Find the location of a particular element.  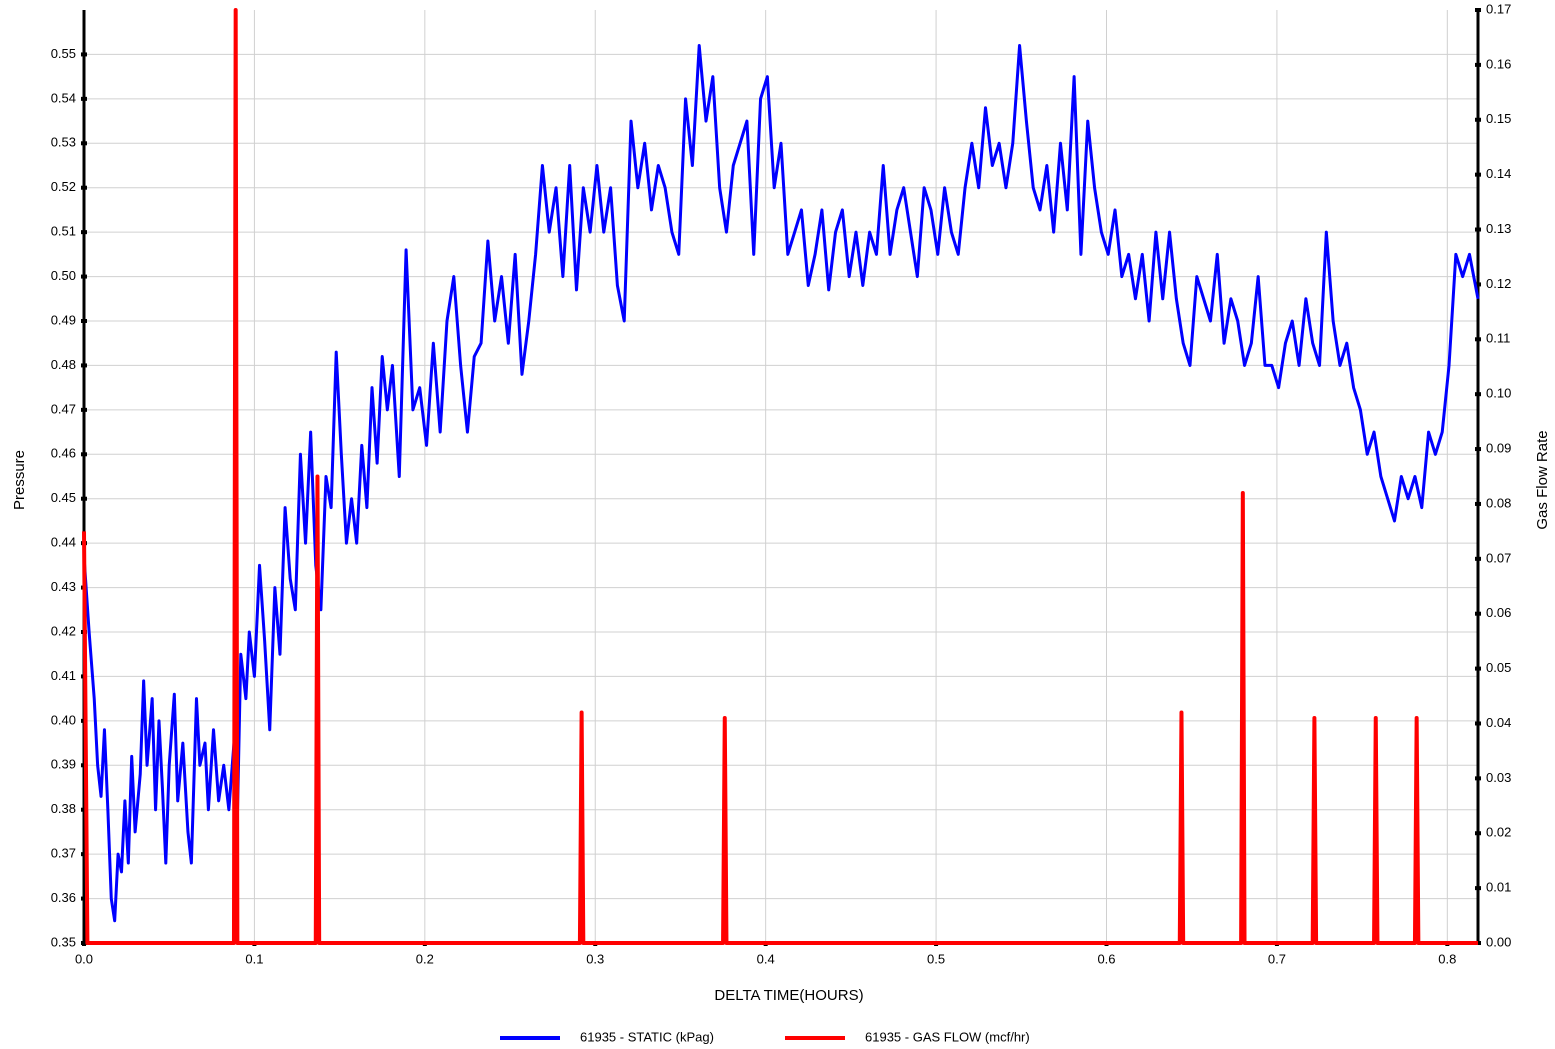

y2-tick-label: 0.02 is located at coordinates (1498, 832).